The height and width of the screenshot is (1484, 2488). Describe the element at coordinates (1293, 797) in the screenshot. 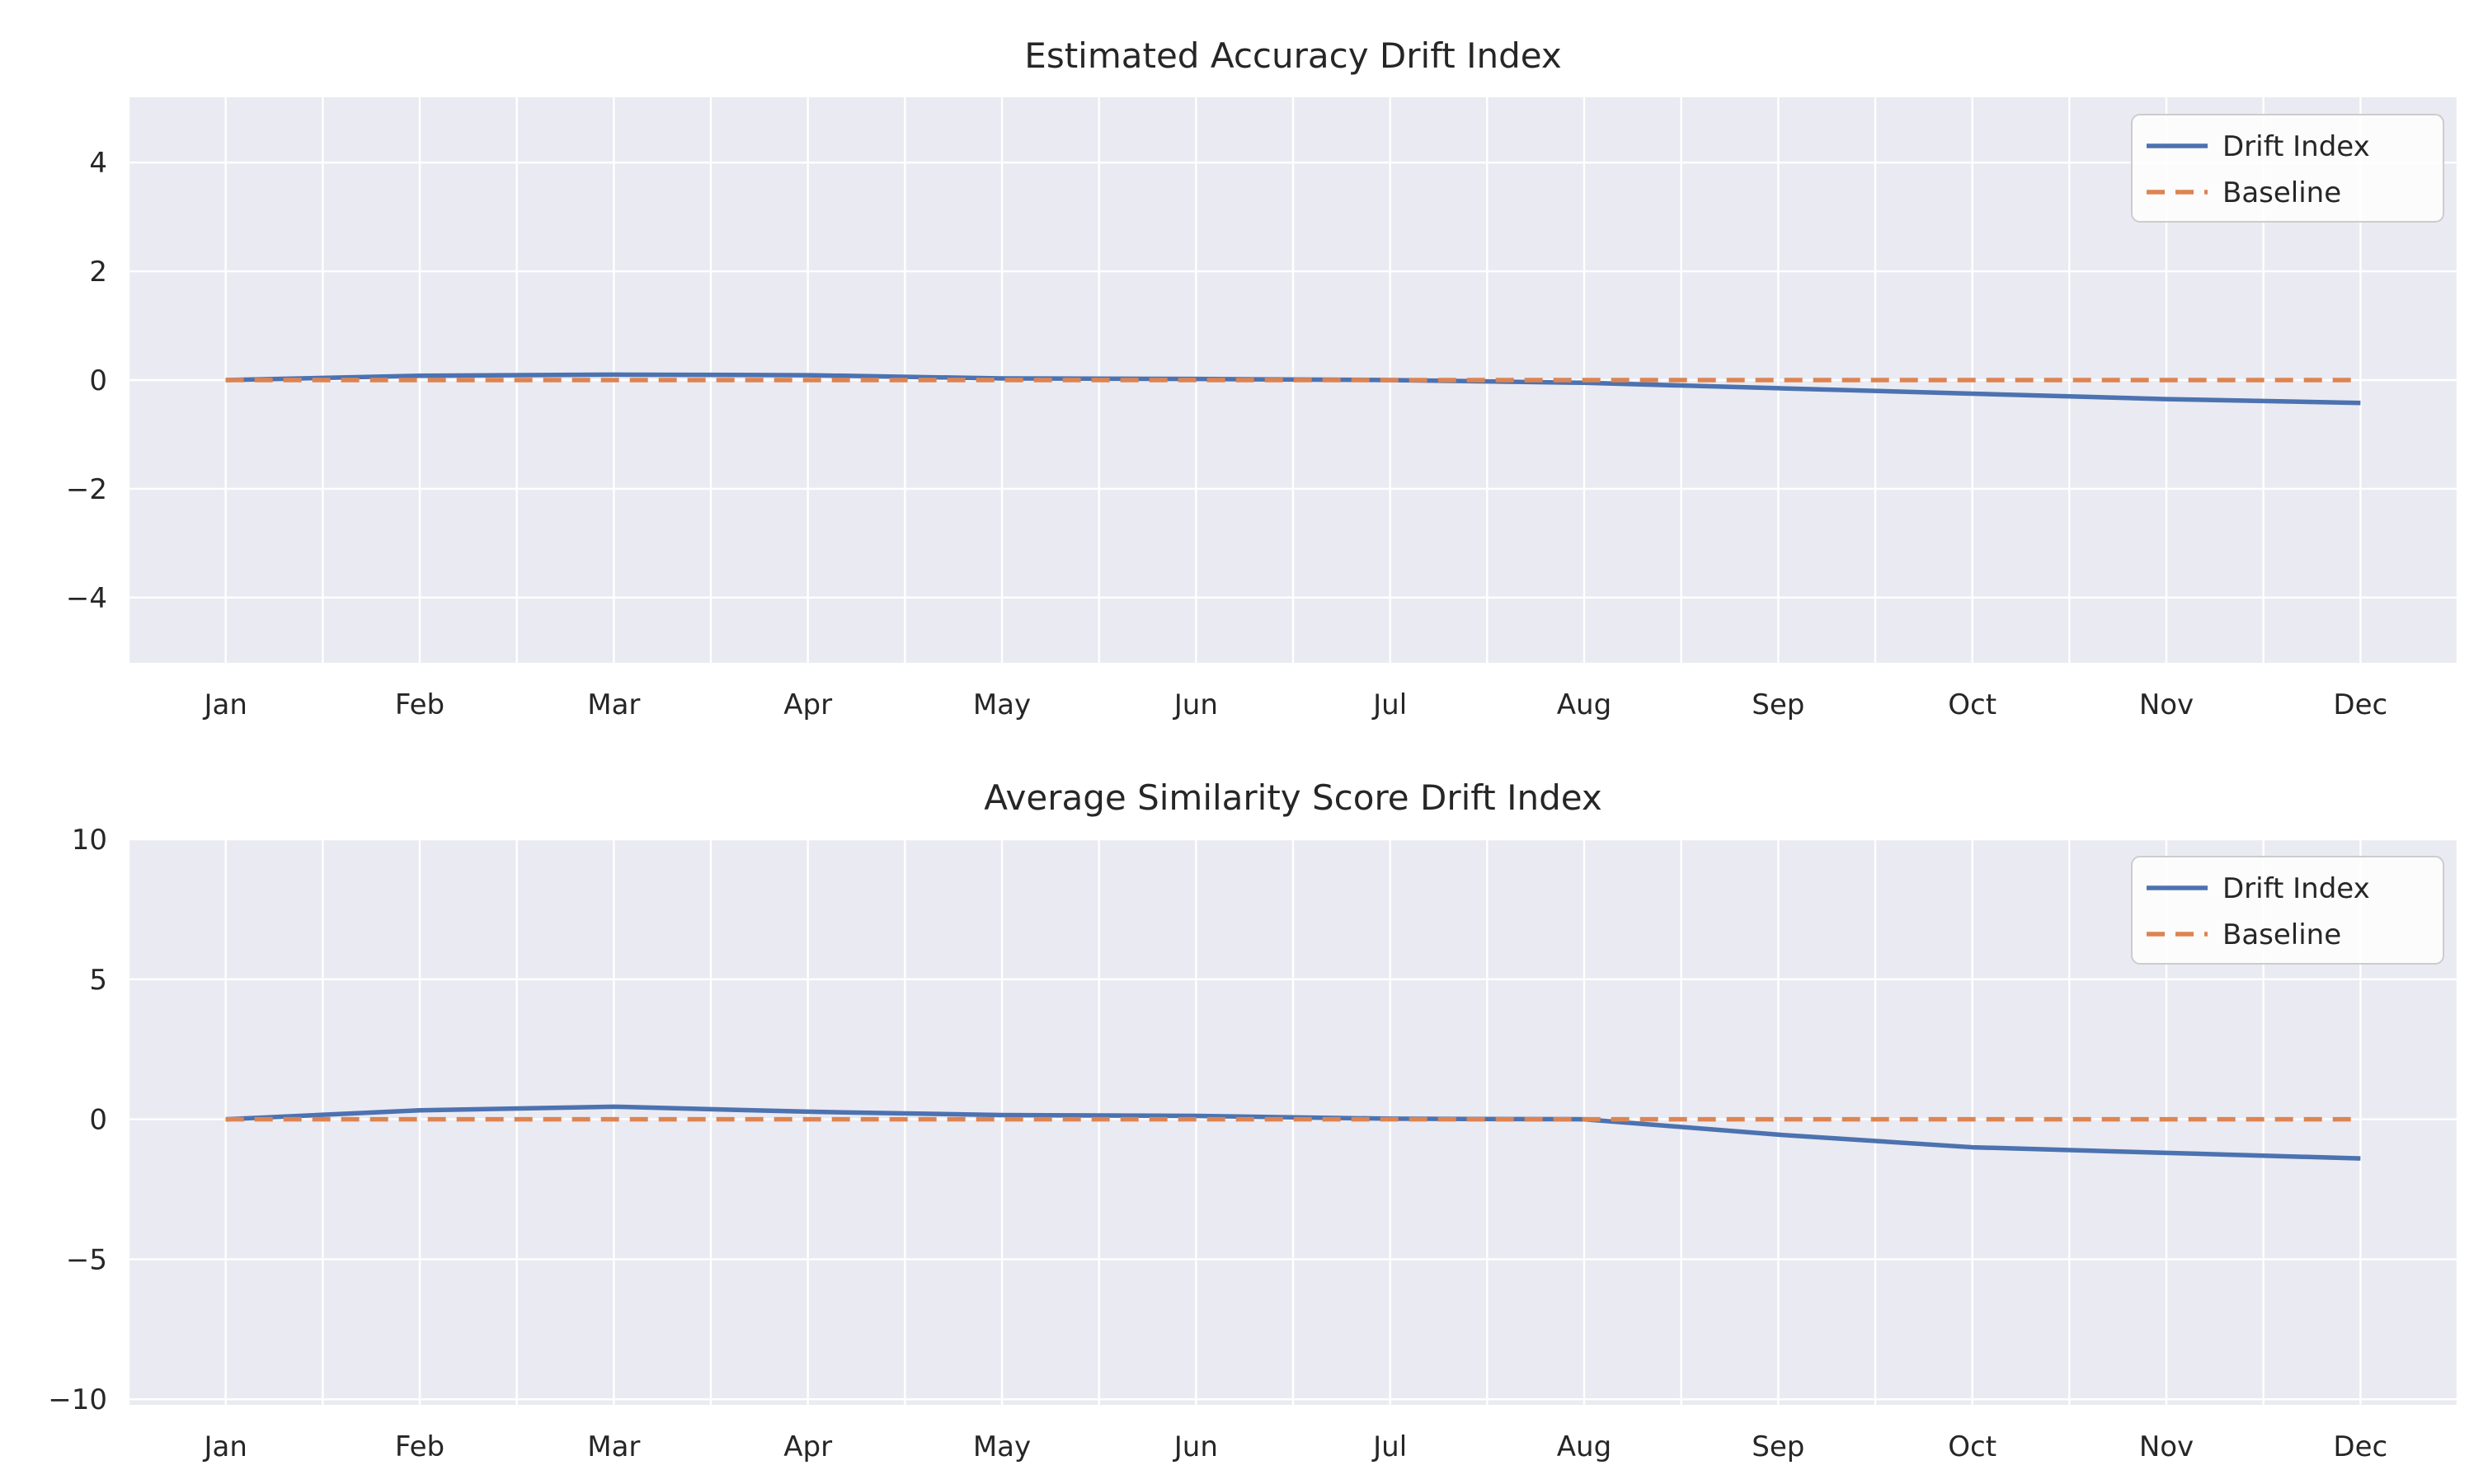

I see `chart-title: Average Similarity Score Drift Index` at that location.